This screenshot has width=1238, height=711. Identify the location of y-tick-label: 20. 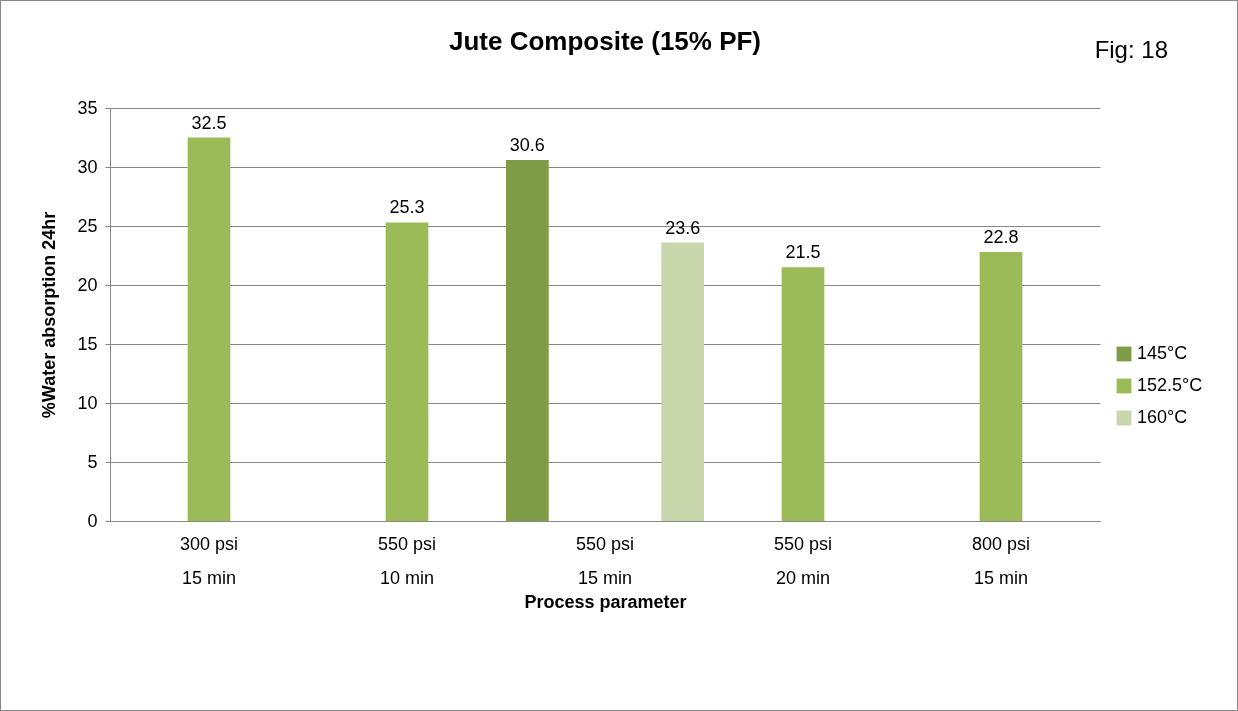
(87, 284).